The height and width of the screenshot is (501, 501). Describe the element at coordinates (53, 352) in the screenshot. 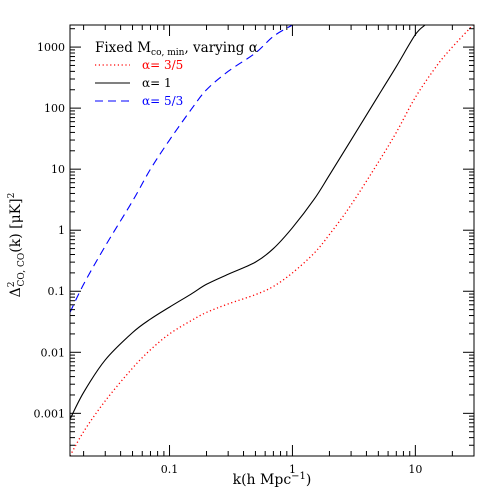

I see `y-tick-label: 0.01` at that location.